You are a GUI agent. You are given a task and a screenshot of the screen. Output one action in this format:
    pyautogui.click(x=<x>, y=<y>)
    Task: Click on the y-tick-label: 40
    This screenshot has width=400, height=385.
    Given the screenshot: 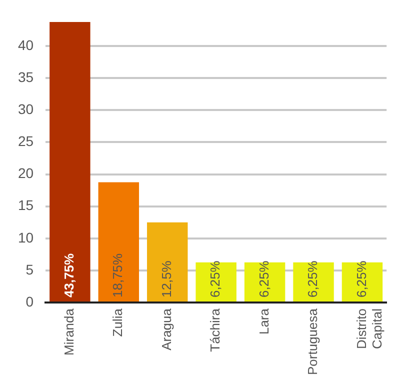 What is the action you would take?
    pyautogui.click(x=26, y=44)
    